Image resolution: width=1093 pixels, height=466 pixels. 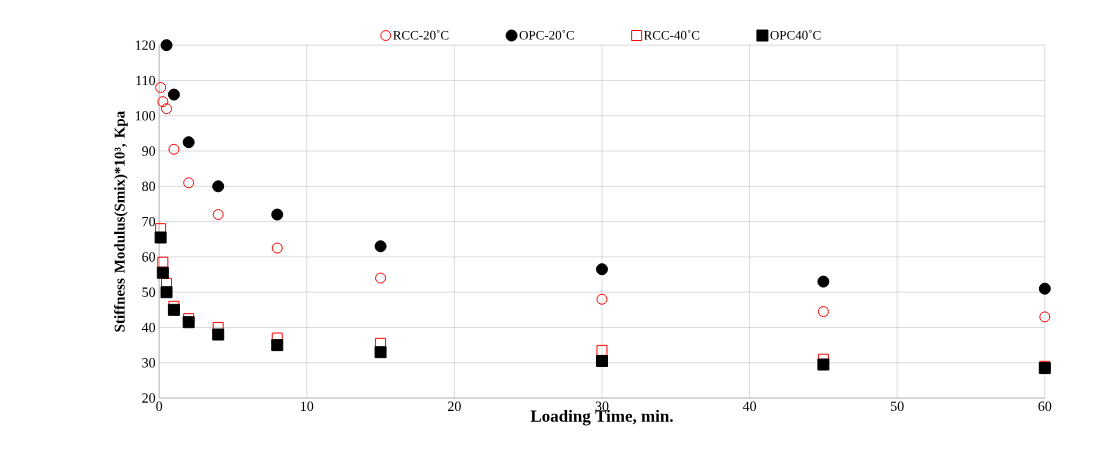 What do you see at coordinates (149, 398) in the screenshot?
I see `y-tick-label: 20` at bounding box center [149, 398].